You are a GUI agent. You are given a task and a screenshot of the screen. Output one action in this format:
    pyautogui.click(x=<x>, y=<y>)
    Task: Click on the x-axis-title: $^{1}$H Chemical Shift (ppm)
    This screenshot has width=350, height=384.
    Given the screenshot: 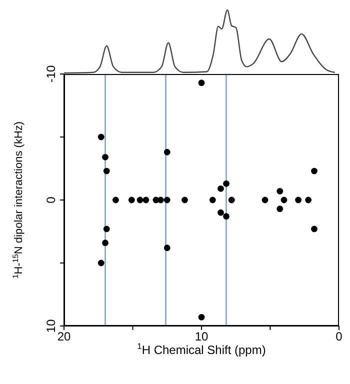 What is the action you would take?
    pyautogui.click(x=201, y=349)
    